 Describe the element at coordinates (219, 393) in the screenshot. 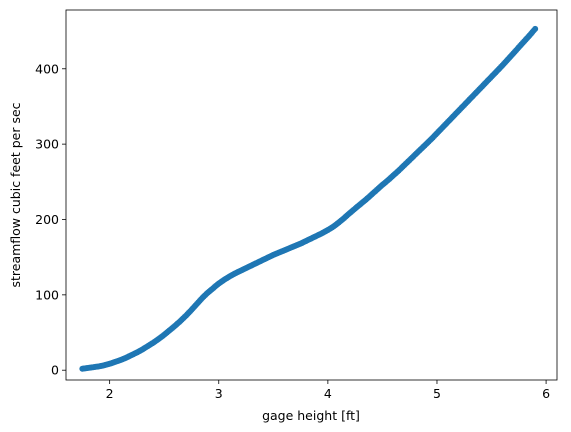

I see `x-tick-label: 3` at that location.